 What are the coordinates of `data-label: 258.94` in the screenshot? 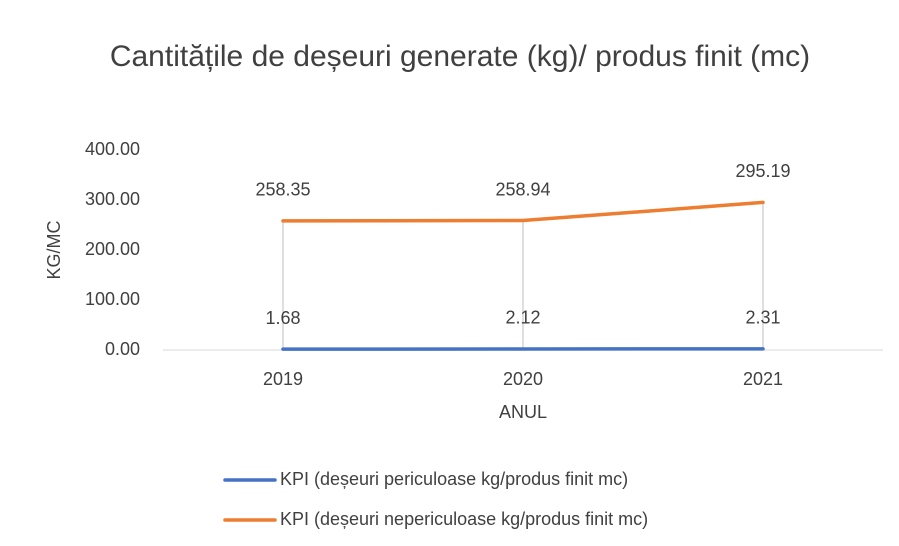 It's located at (522, 189).